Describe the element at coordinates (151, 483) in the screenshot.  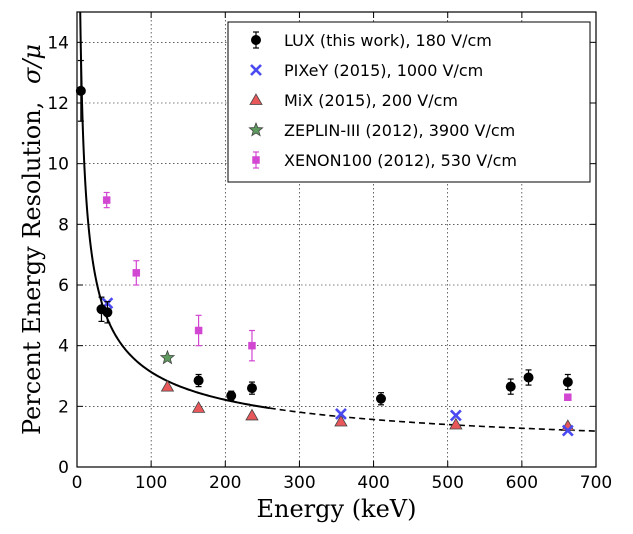
I see `x-tick-label: 100` at that location.